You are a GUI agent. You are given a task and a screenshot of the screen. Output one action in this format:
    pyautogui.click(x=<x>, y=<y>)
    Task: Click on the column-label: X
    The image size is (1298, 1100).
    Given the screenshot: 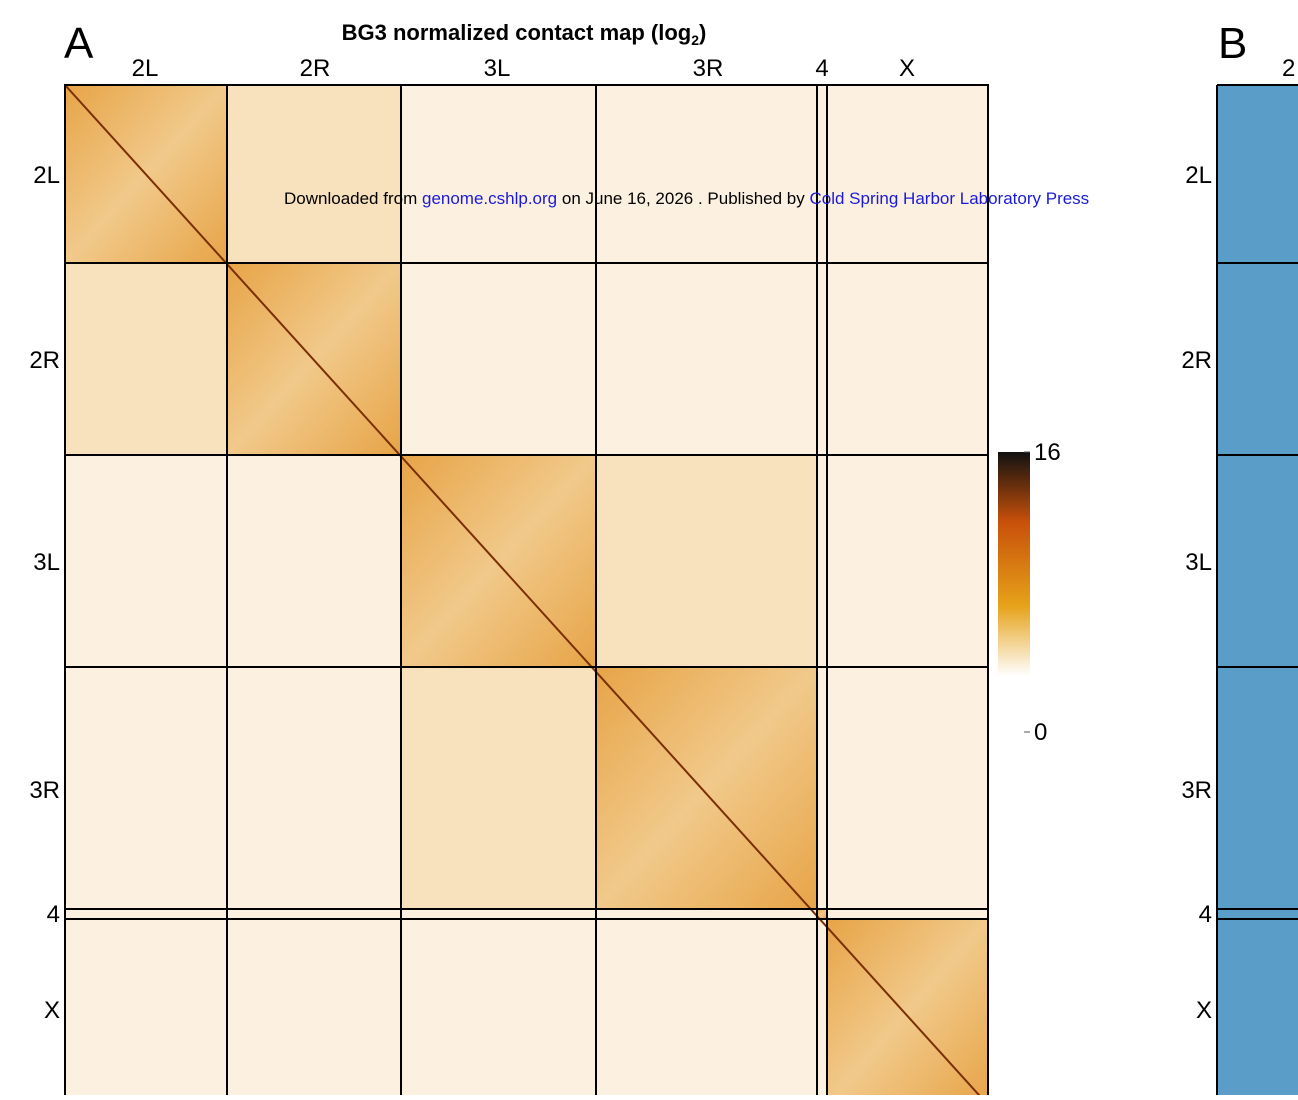 What is the action you would take?
    pyautogui.click(x=907, y=68)
    